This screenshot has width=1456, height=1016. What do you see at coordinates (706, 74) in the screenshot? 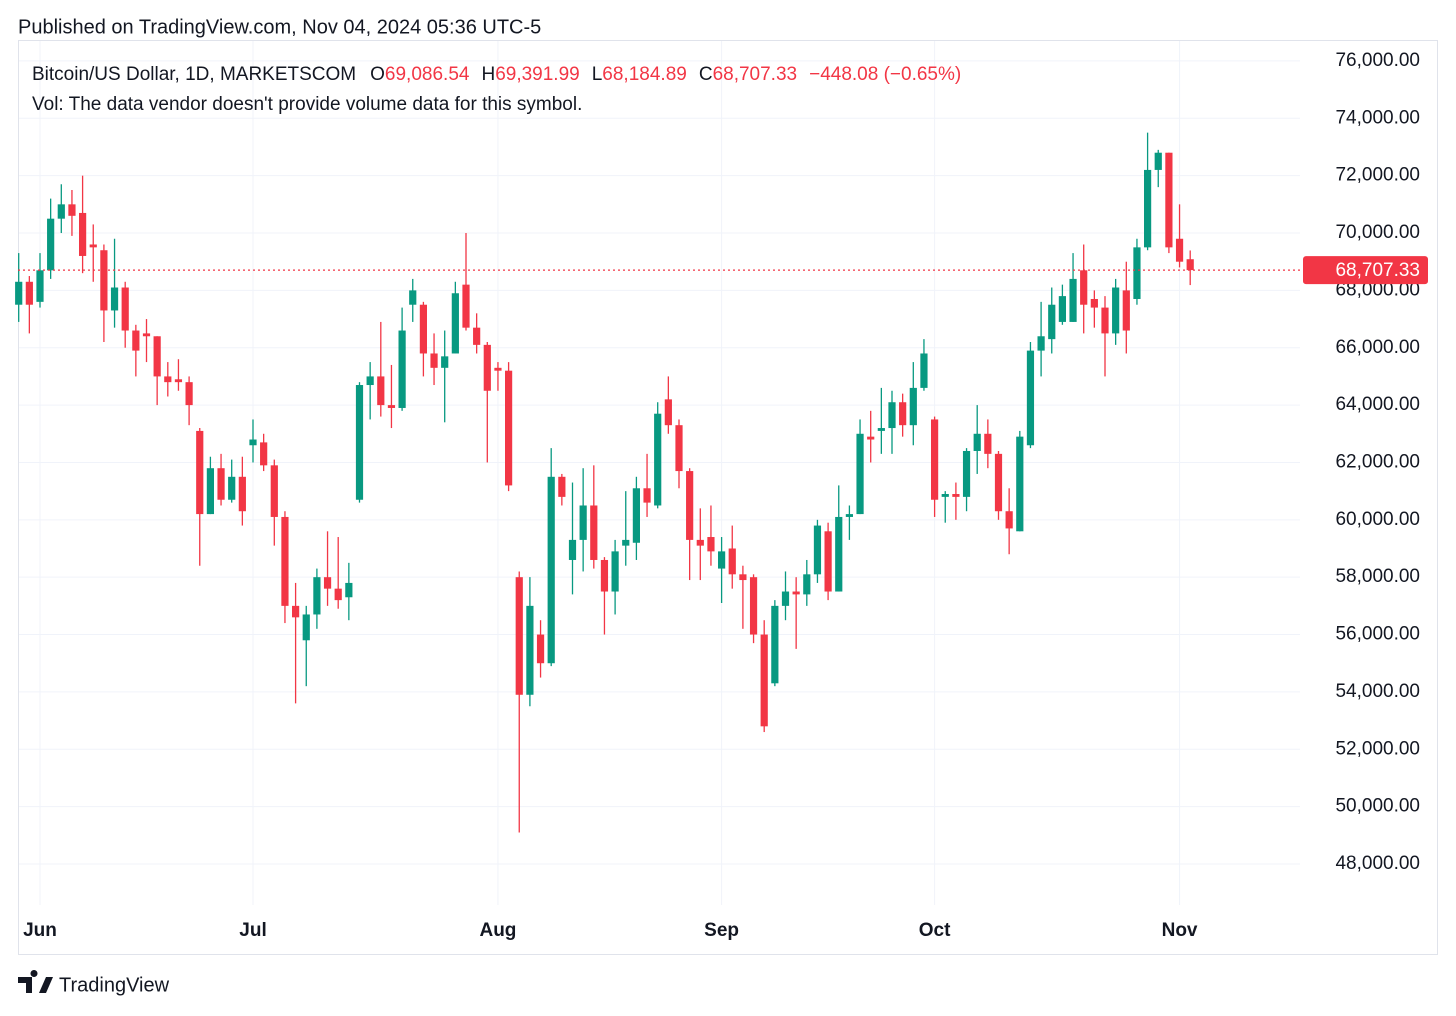
I see `legend-key: C` at bounding box center [706, 74].